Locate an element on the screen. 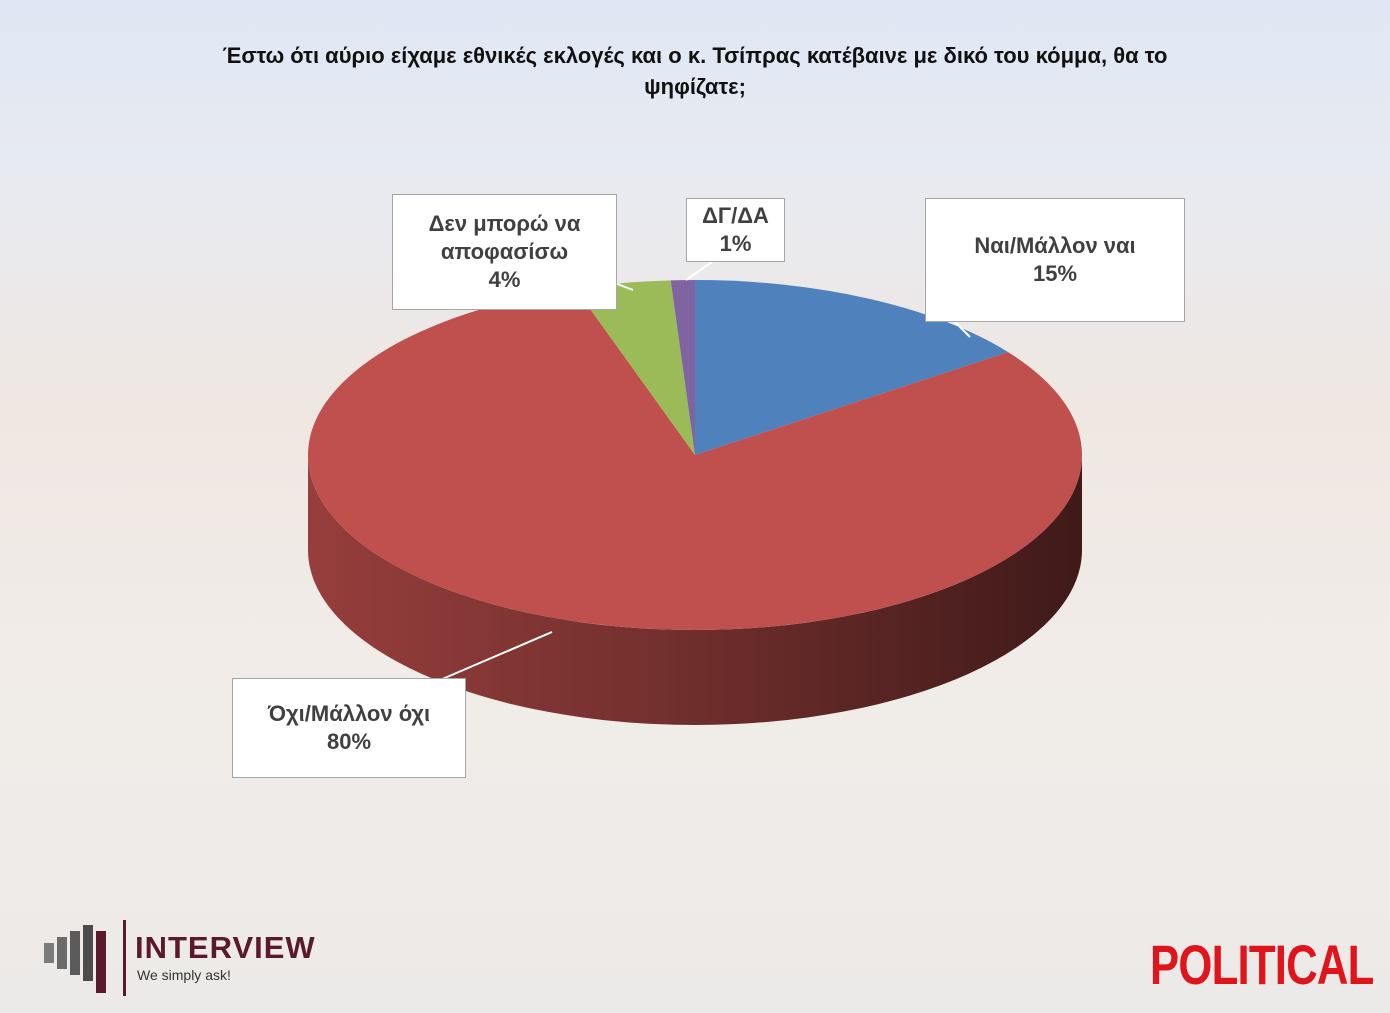 The height and width of the screenshot is (1013, 1390). label-value: 15% is located at coordinates (1055, 273).